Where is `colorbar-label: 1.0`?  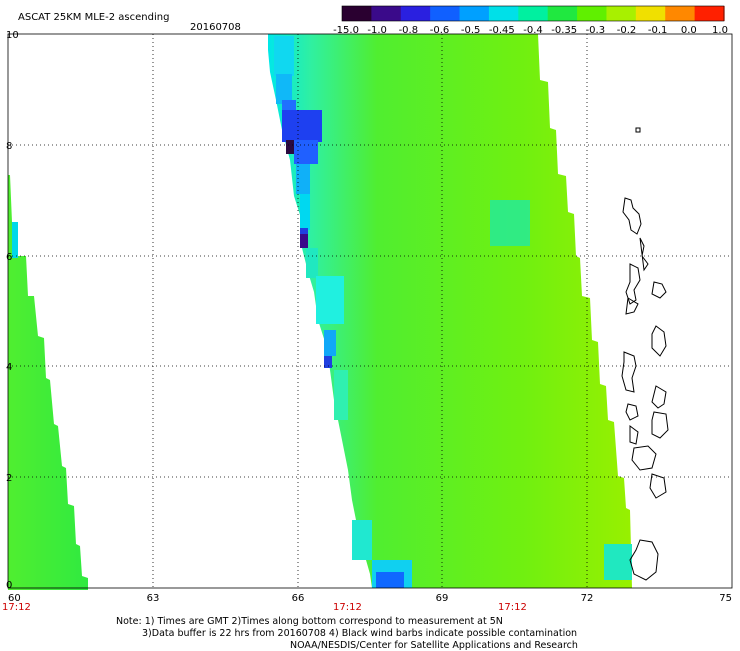 colorbar-label: 1.0 is located at coordinates (720, 30).